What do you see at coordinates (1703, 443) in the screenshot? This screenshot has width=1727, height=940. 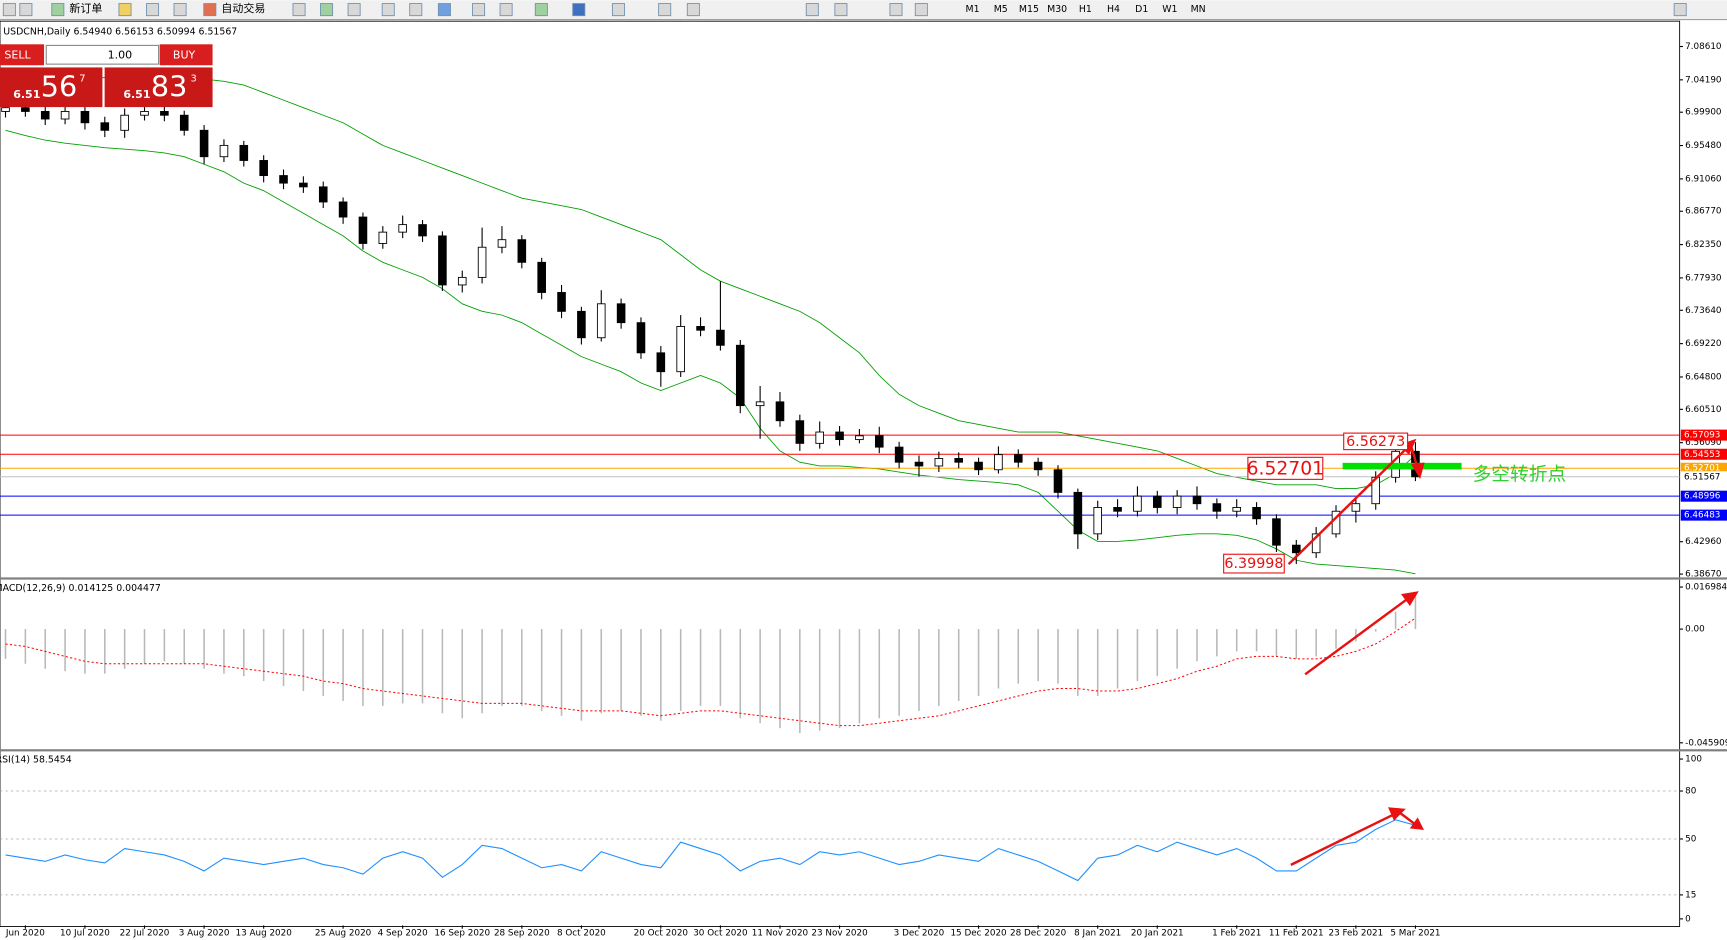 I see `y-tick-label: 6.56090` at bounding box center [1703, 443].